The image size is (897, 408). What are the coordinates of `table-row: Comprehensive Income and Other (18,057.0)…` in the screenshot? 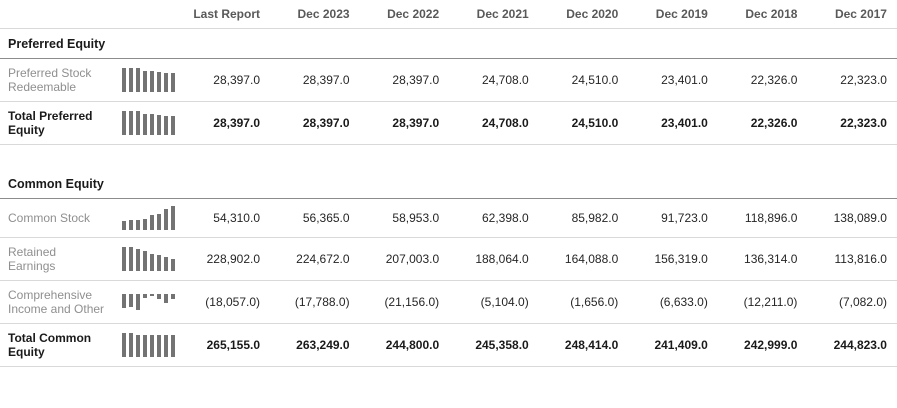 It's located at (448, 302).